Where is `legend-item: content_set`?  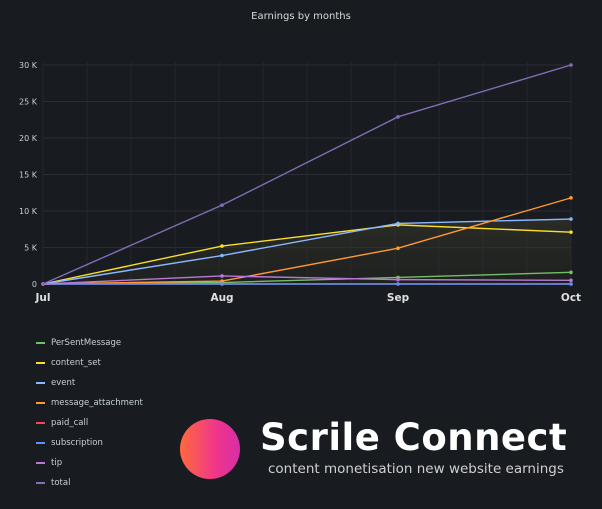 legend-item: content_set is located at coordinates (89, 363).